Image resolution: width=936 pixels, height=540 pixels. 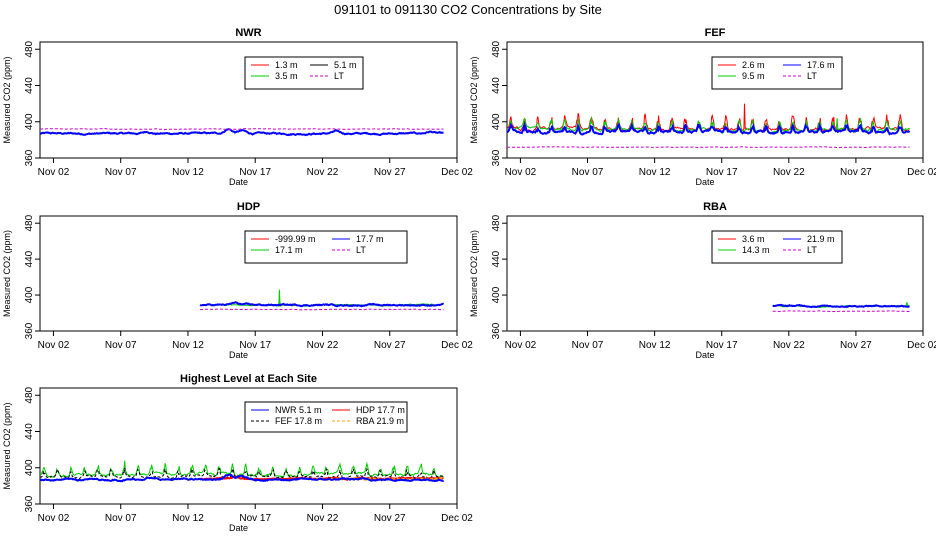 I want to click on legend: -999.99 m 17.7 m 17.1 m LT, so click(x=326, y=247).